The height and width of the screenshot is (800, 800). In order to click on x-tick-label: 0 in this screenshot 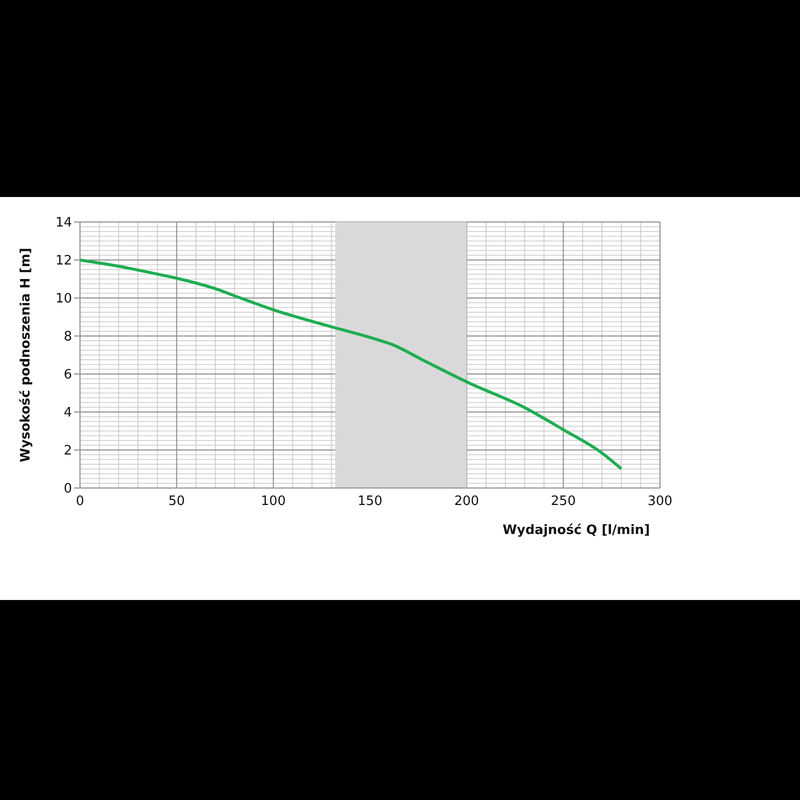, I will do `click(80, 502)`.